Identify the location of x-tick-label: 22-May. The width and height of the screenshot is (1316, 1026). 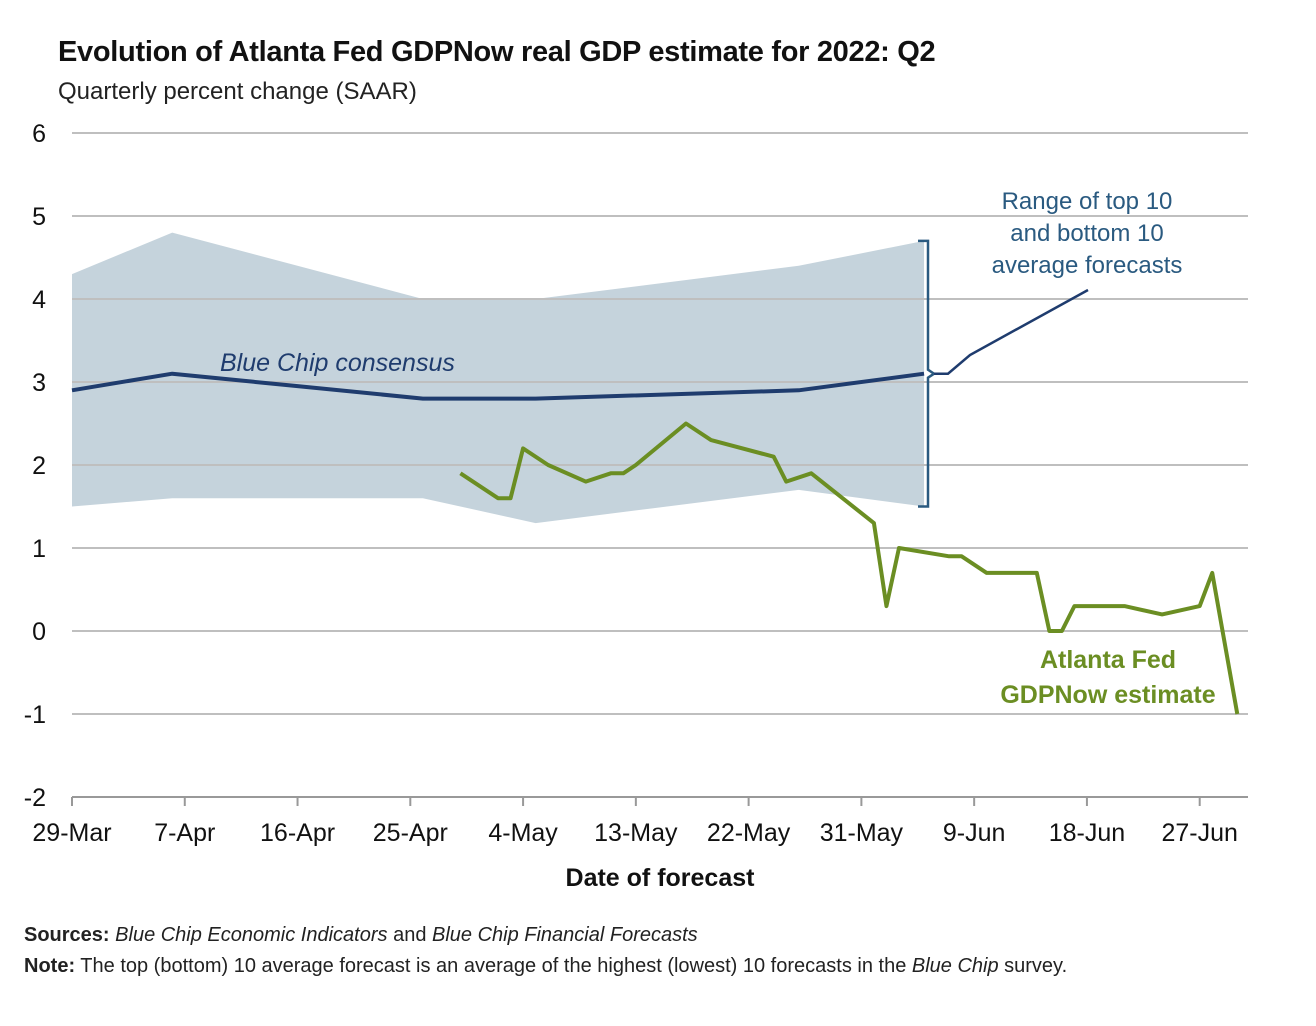
(749, 833).